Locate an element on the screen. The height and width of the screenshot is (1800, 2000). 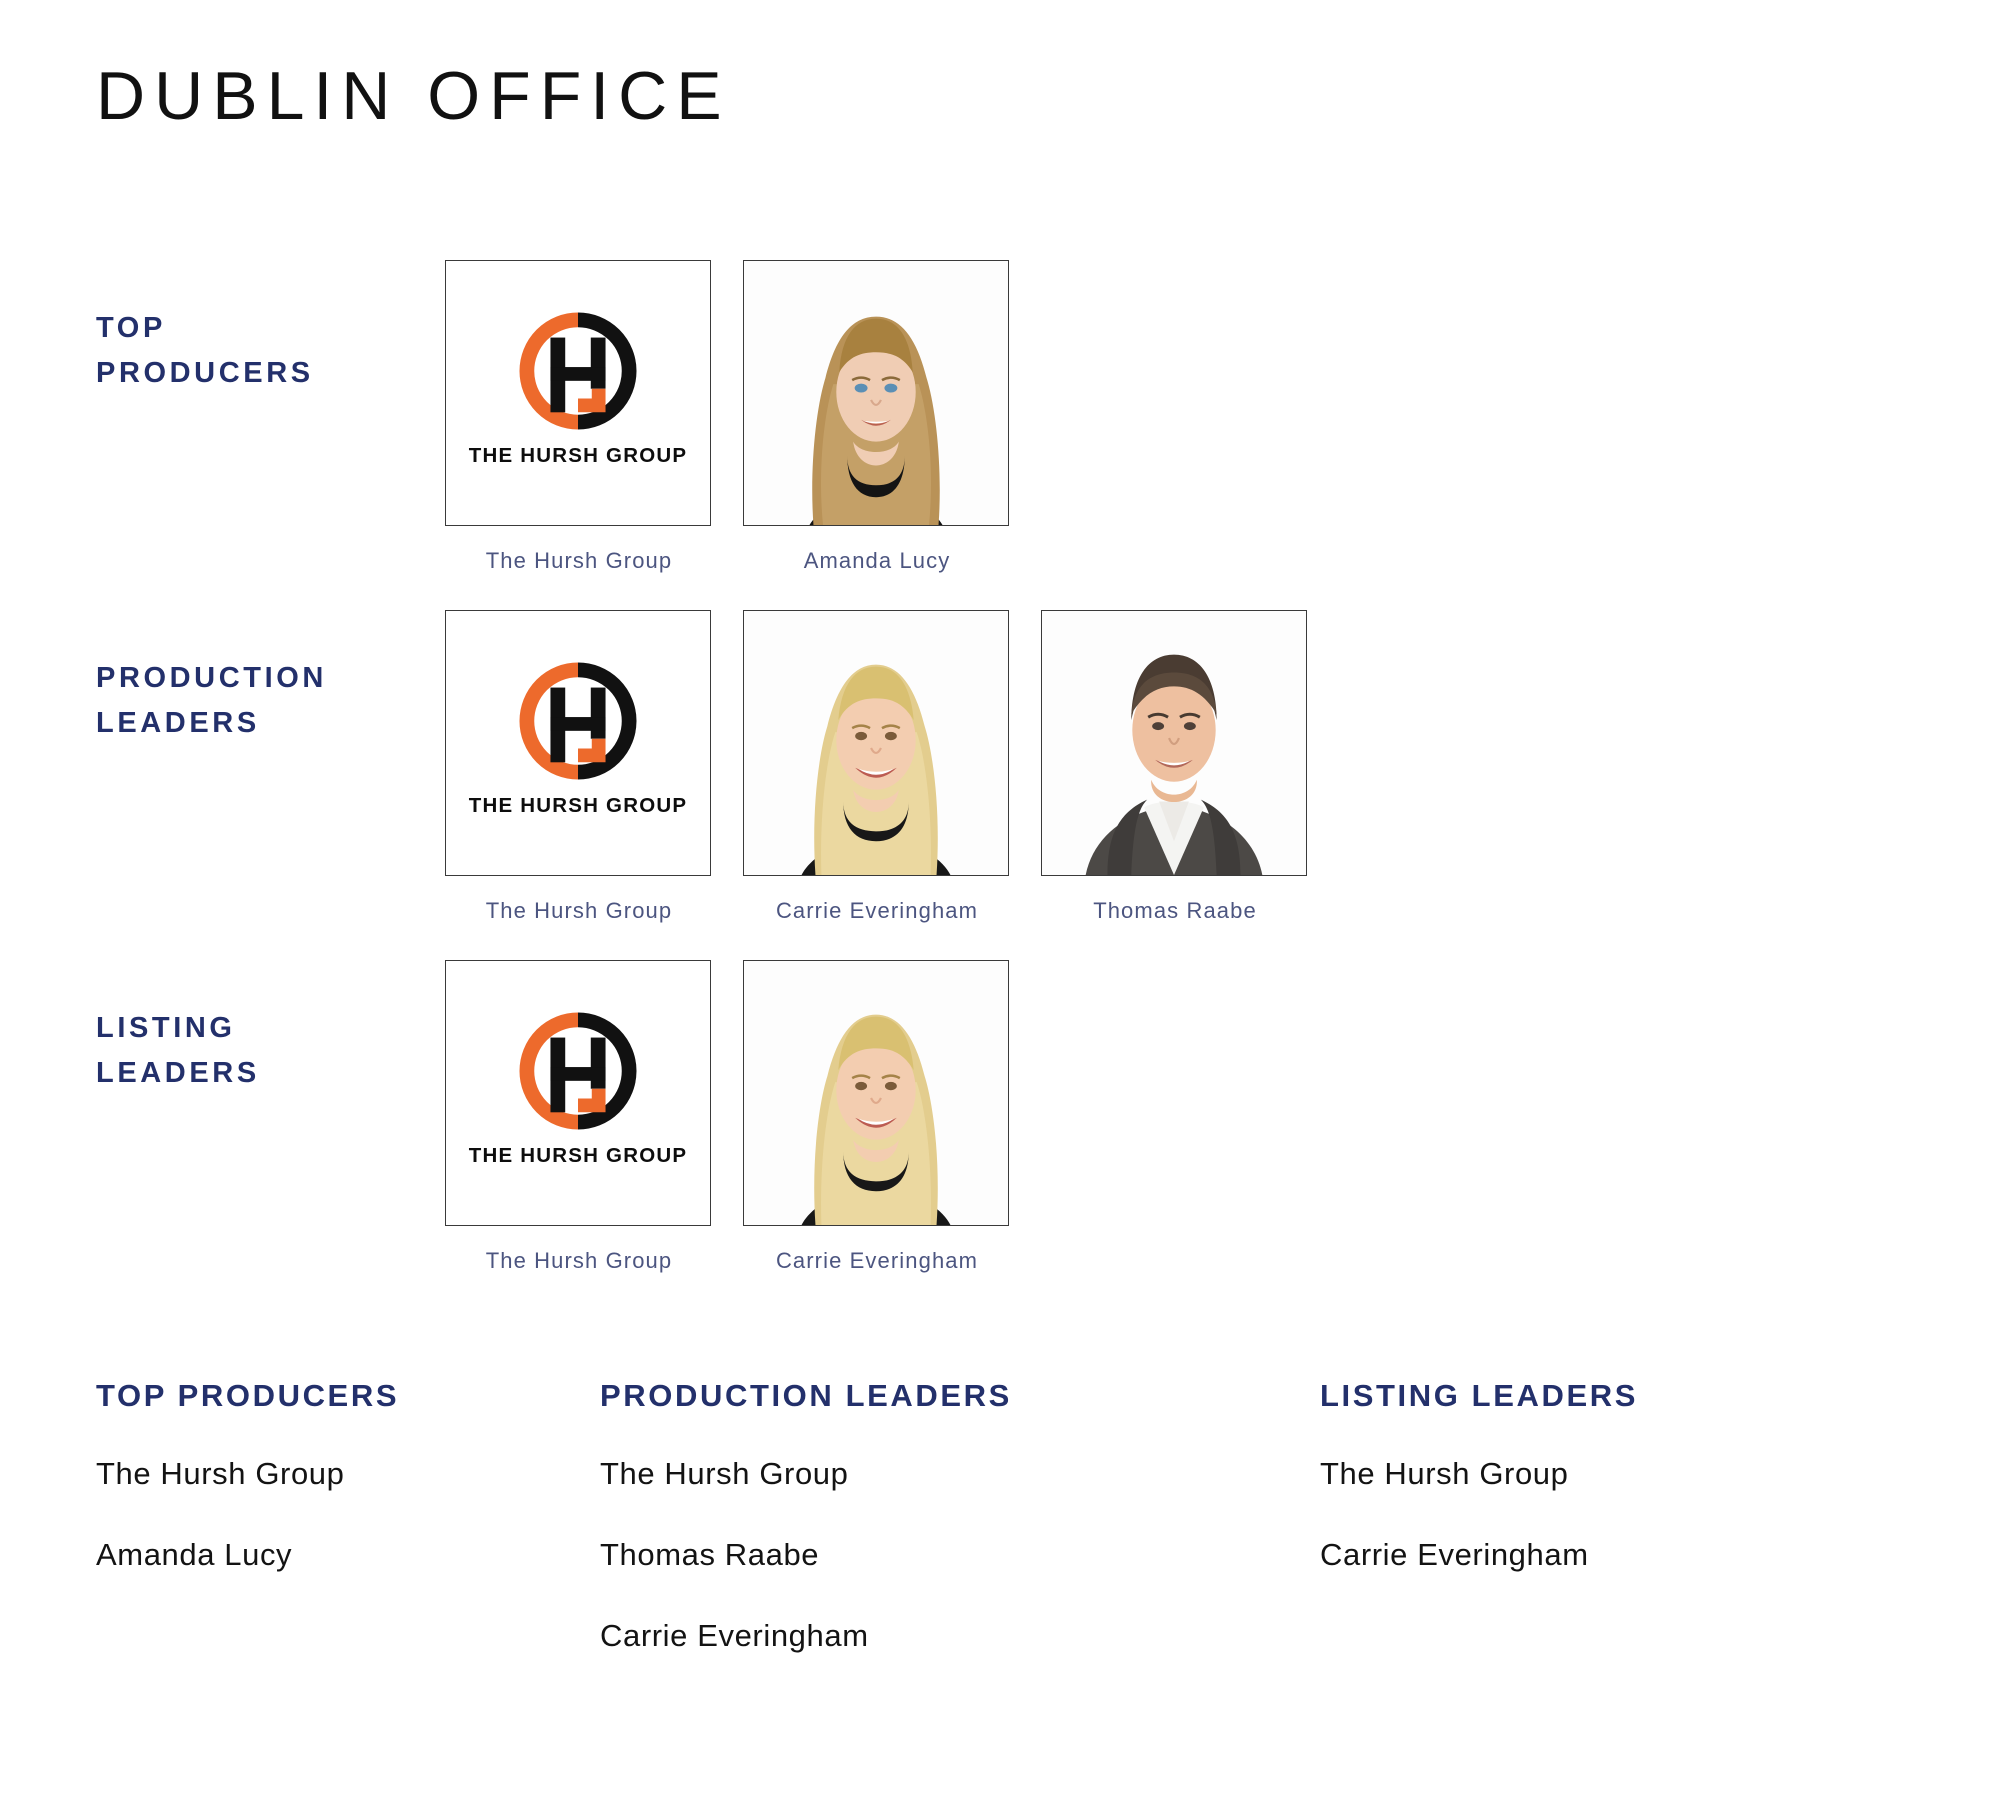
summary-heading: LISTING LEADERS is located at coordinates (1479, 1395).